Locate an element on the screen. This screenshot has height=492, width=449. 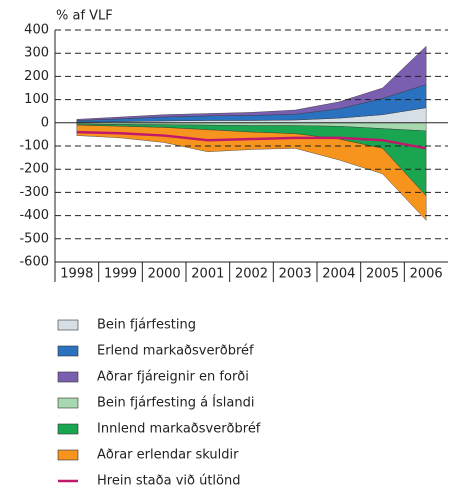
legend-label: Erlend markaðsverðbréf is located at coordinates (175, 351).